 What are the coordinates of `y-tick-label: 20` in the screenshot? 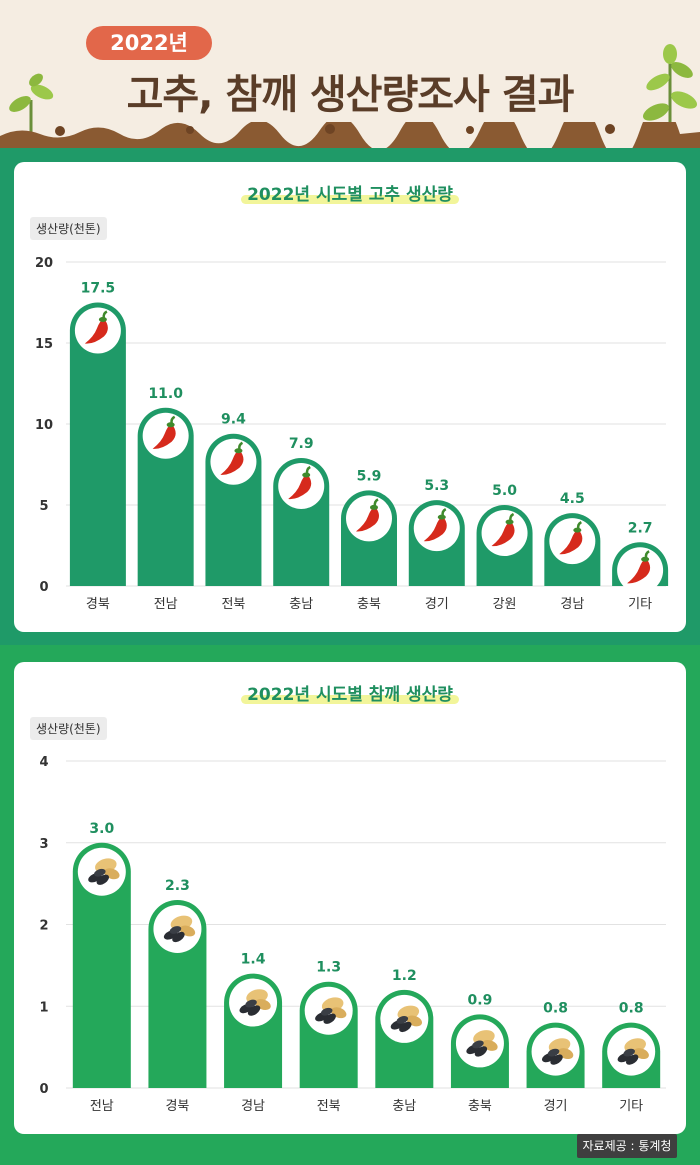 It's located at (44, 263).